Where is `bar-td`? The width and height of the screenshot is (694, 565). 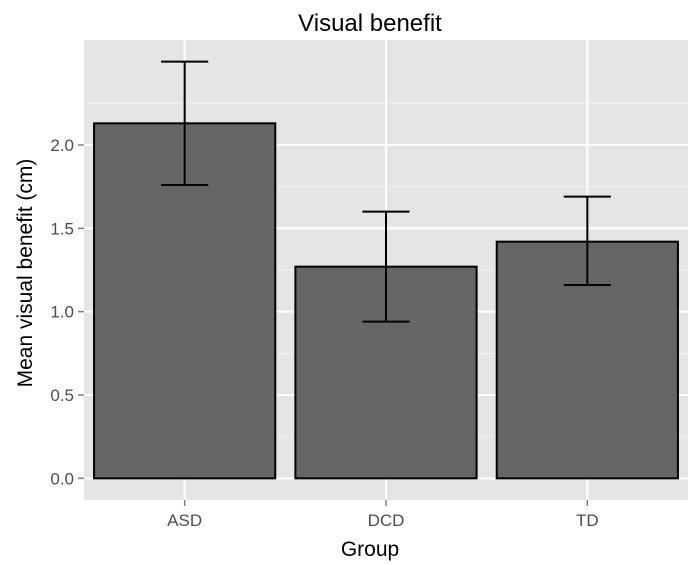
bar-td is located at coordinates (587, 360).